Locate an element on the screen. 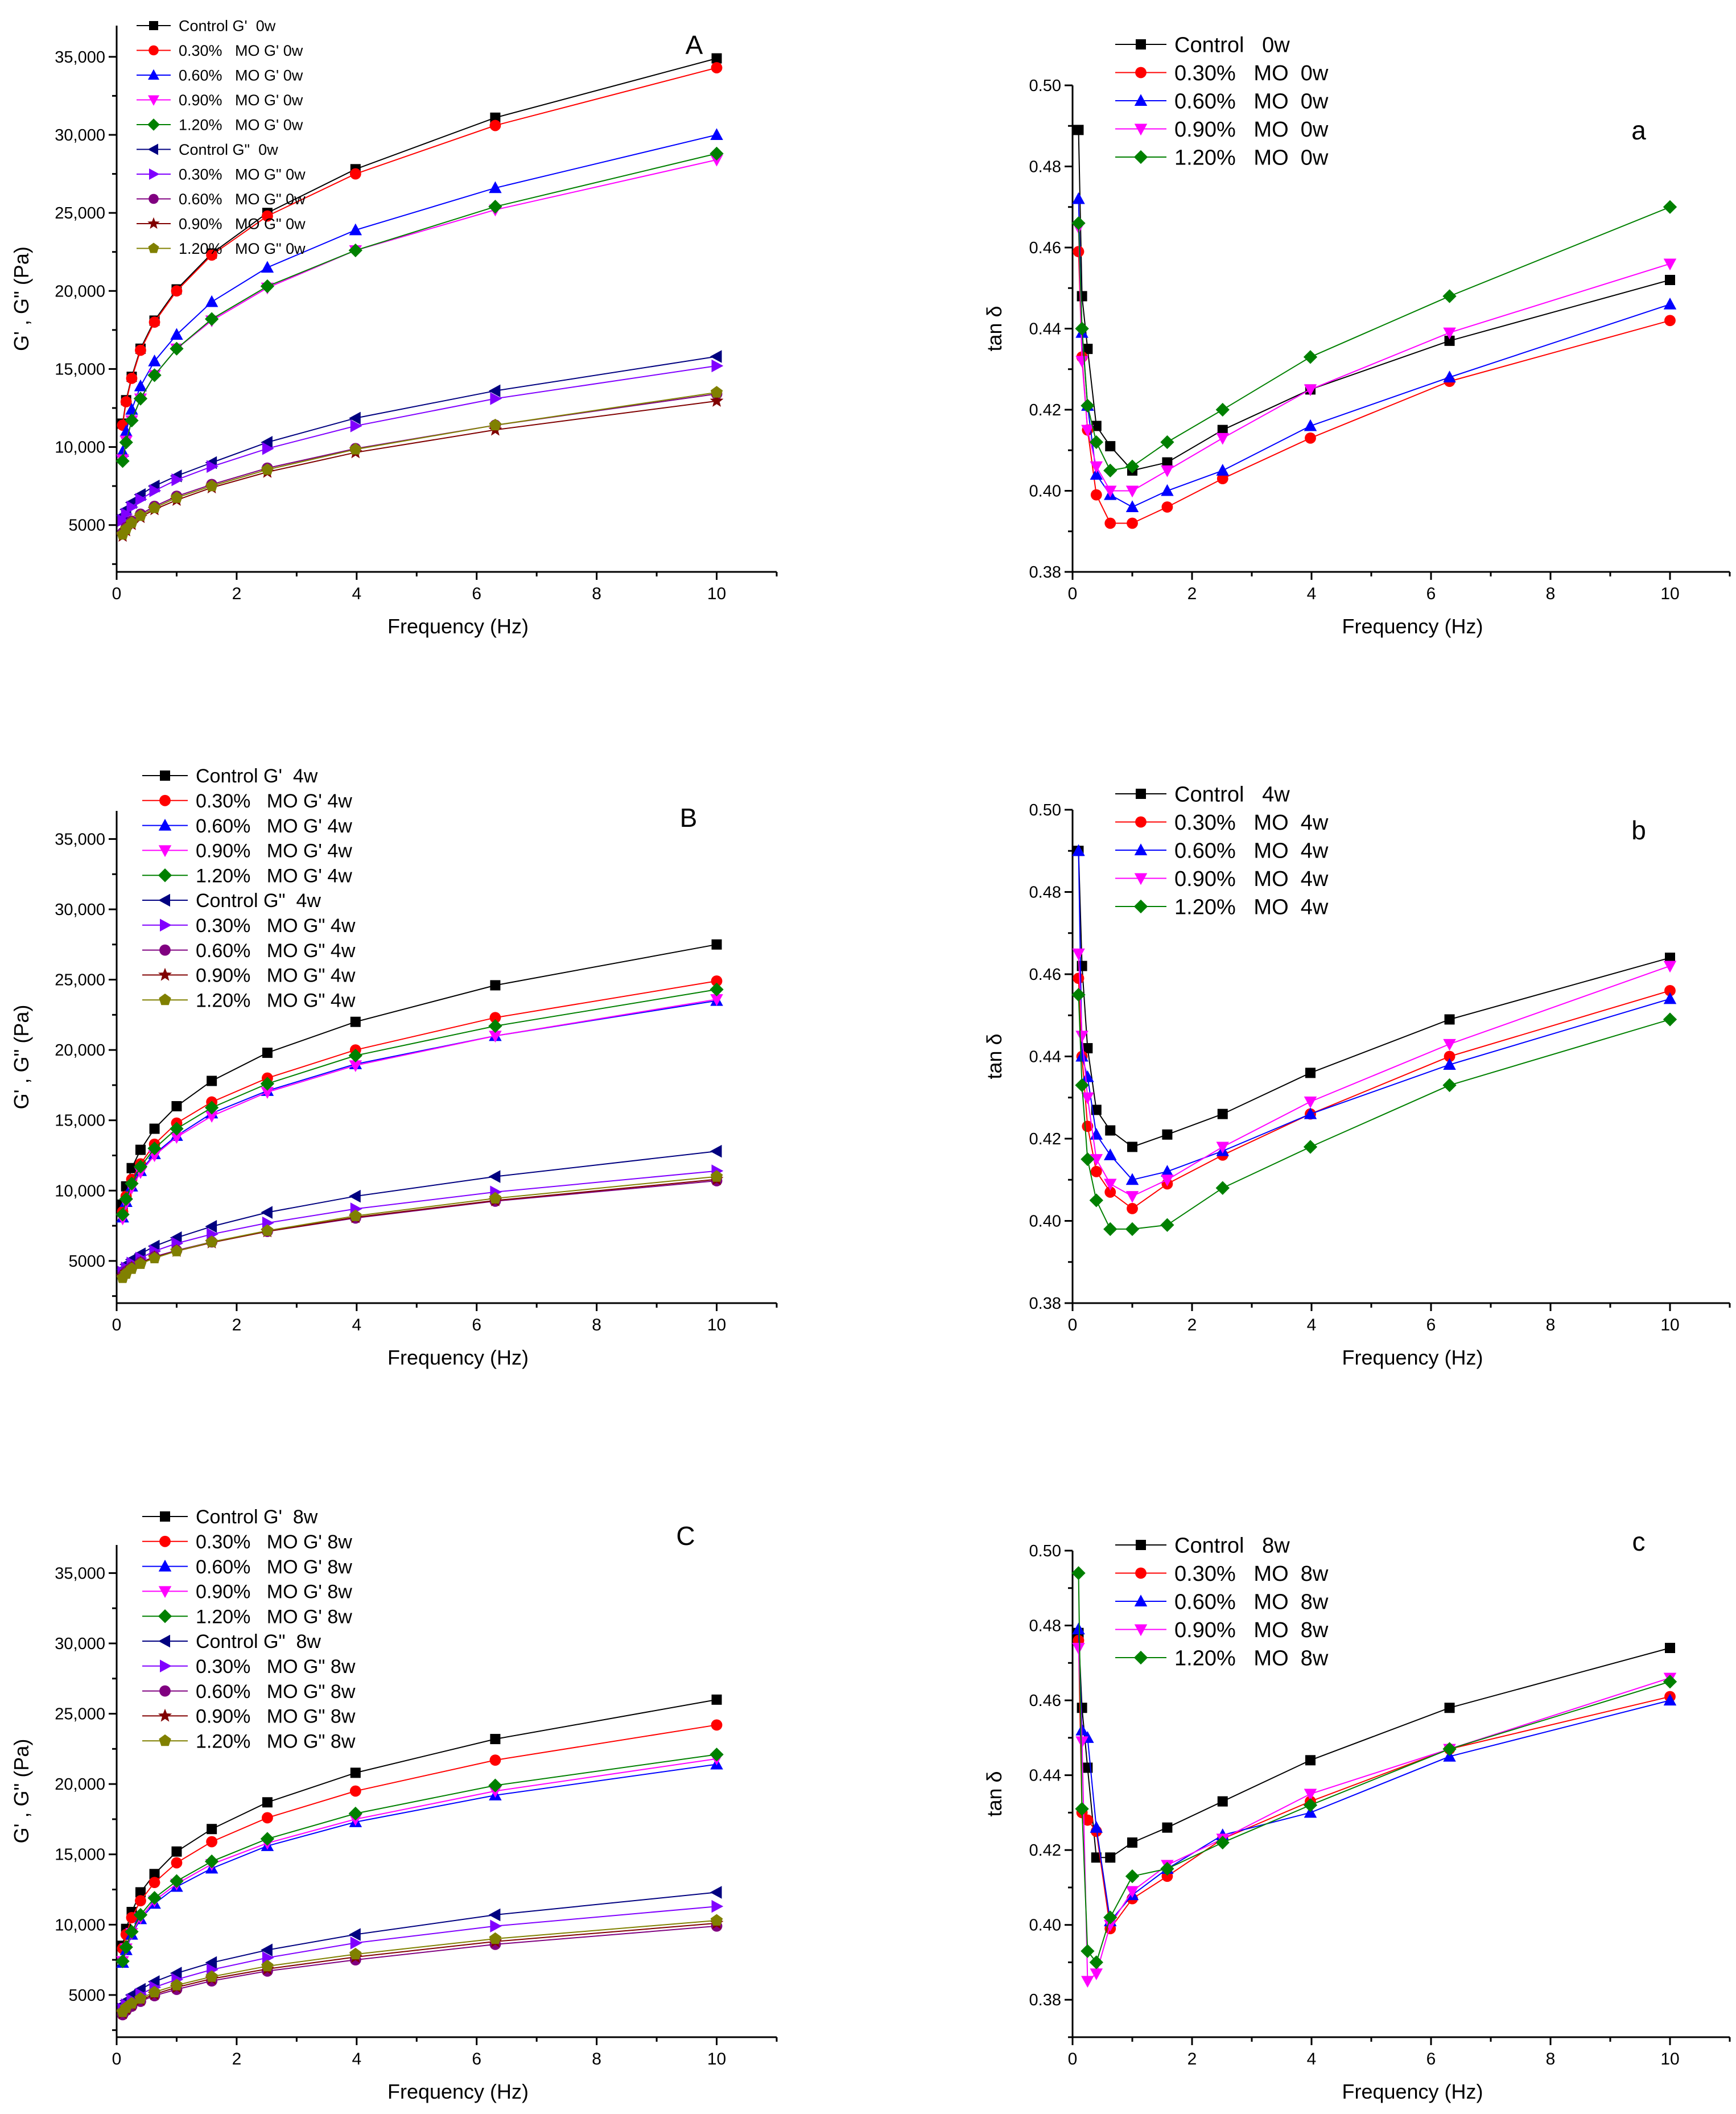 The height and width of the screenshot is (2114, 1736). legend-label: 0.30% MO G' 4w is located at coordinates (274, 801).